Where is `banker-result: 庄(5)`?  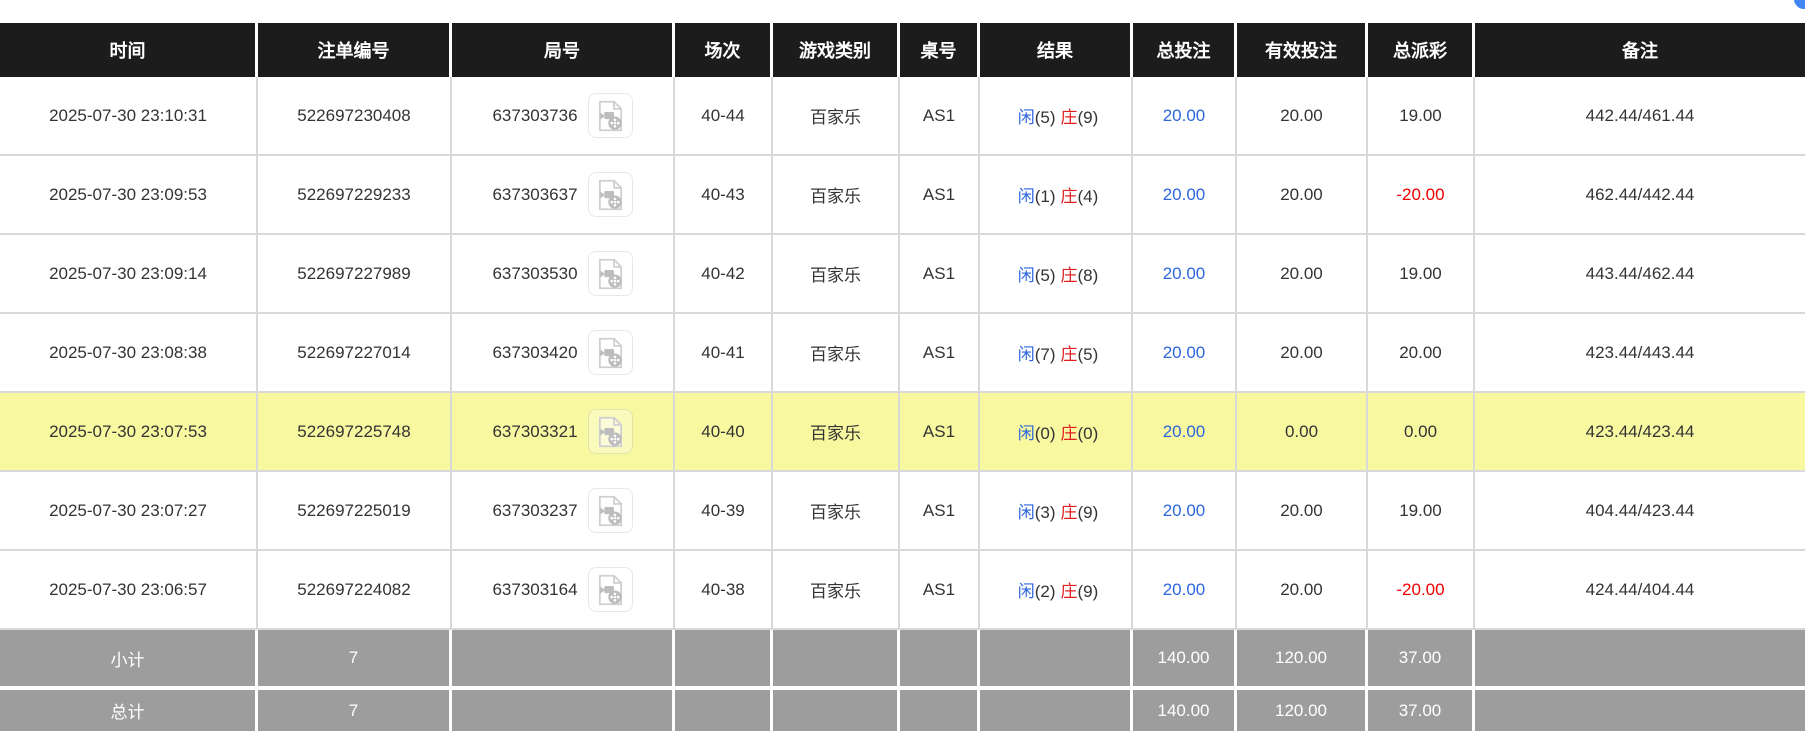
banker-result: 庄(5) is located at coordinates (1079, 354).